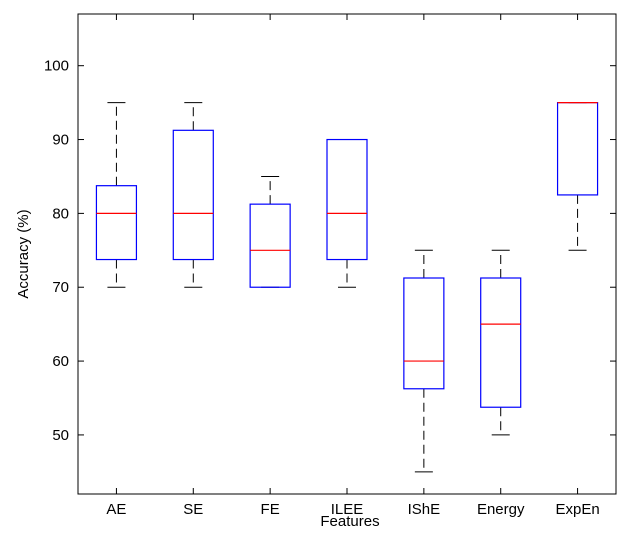 This screenshot has width=627, height=535. I want to click on x-tick-label: SE, so click(193, 509).